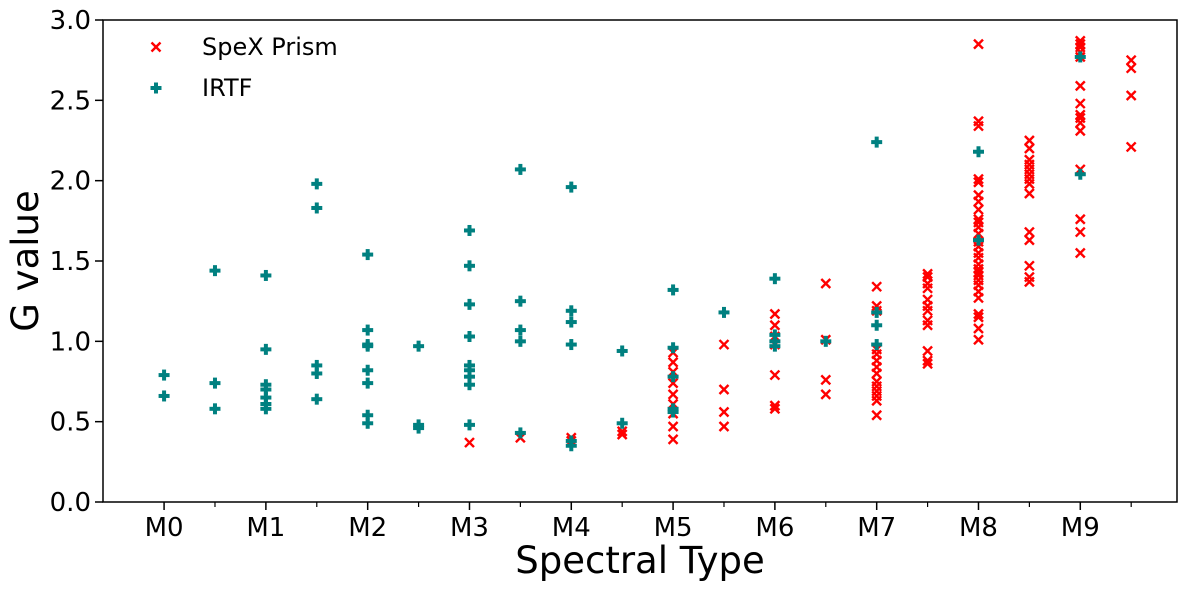  What do you see at coordinates (227, 88) in the screenshot?
I see `legend-label-irtf: IRTF` at bounding box center [227, 88].